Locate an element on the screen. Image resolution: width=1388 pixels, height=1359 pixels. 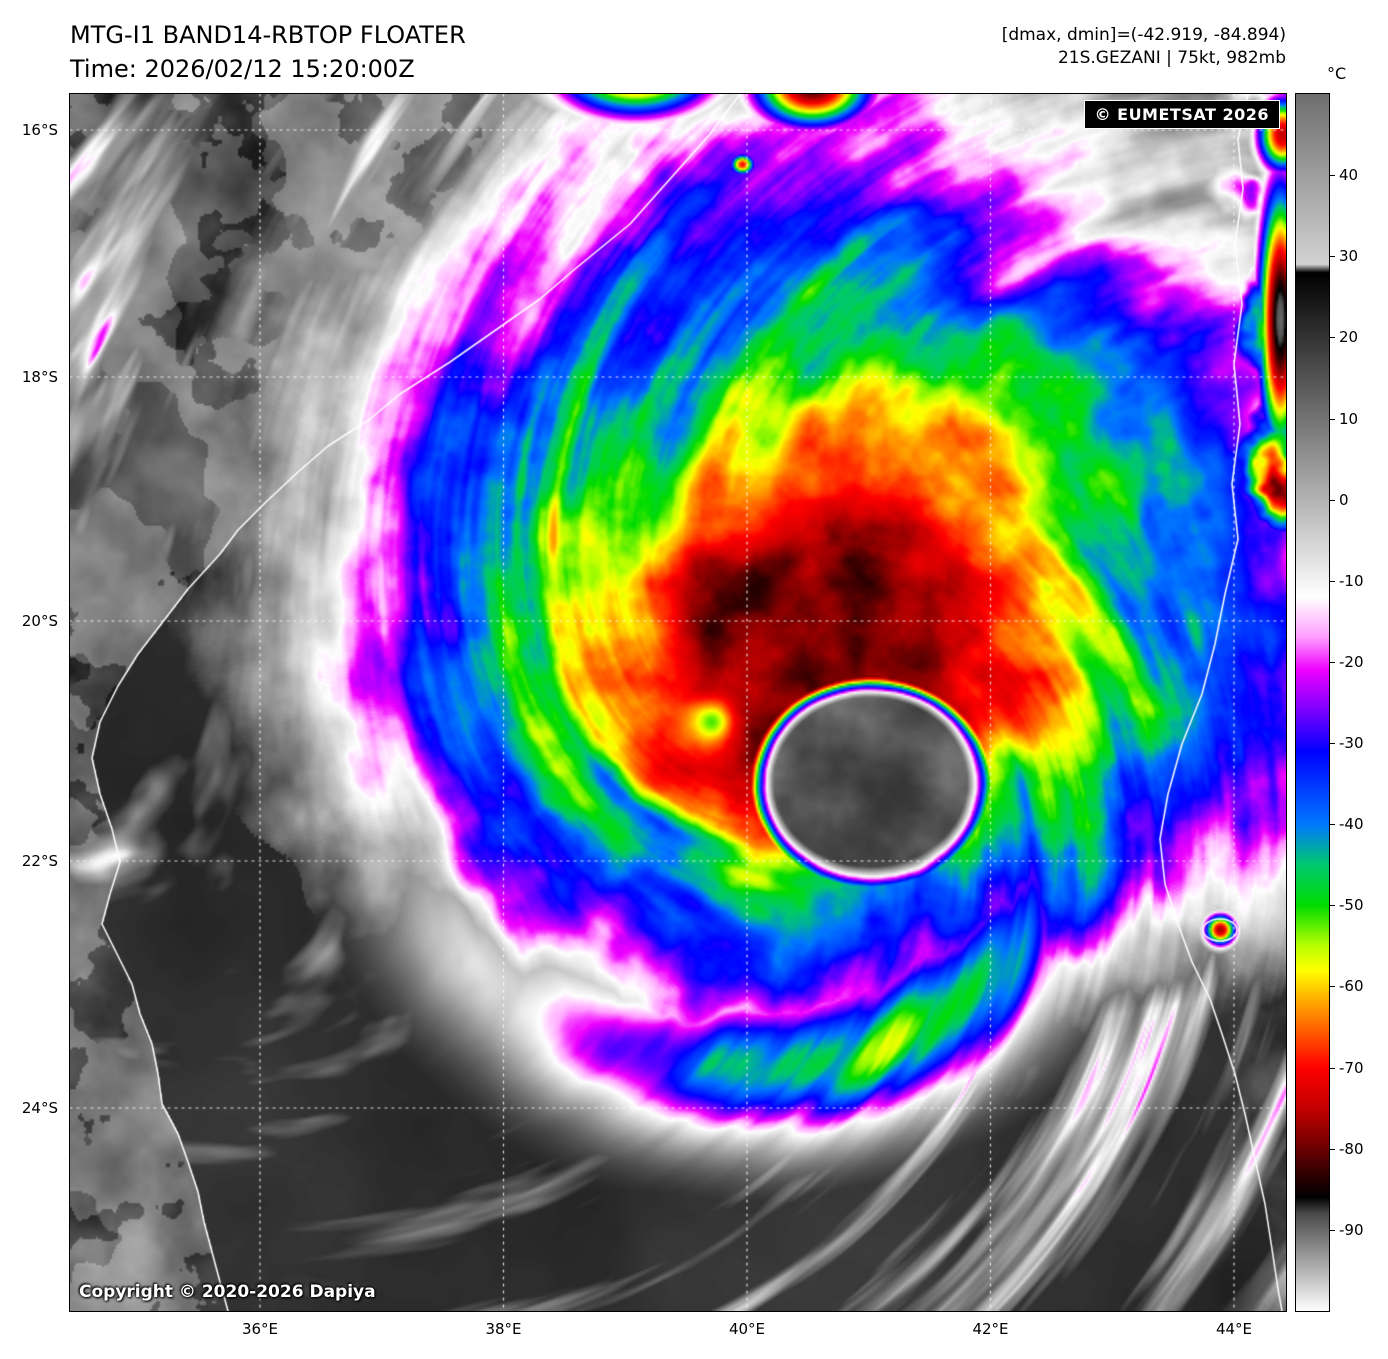
colorbar-tick-label-6: -20 is located at coordinates (1351, 661).